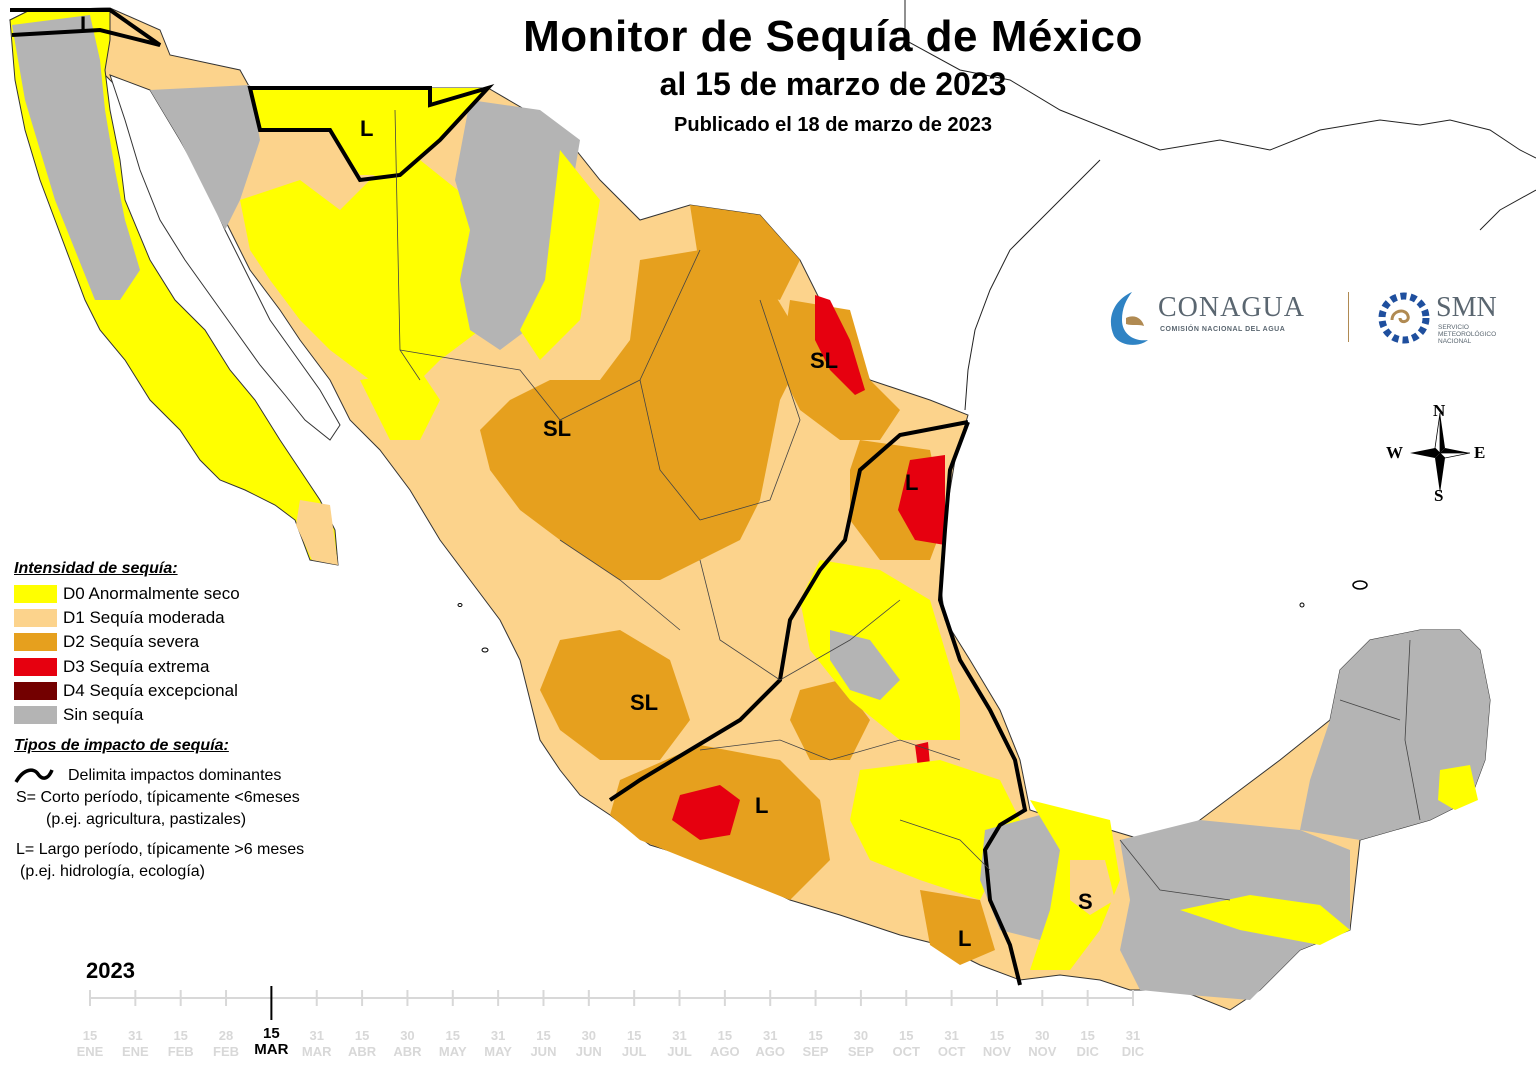 This screenshot has width=1536, height=1070. I want to click on timeline-tick-month: MAR, so click(271, 1049).